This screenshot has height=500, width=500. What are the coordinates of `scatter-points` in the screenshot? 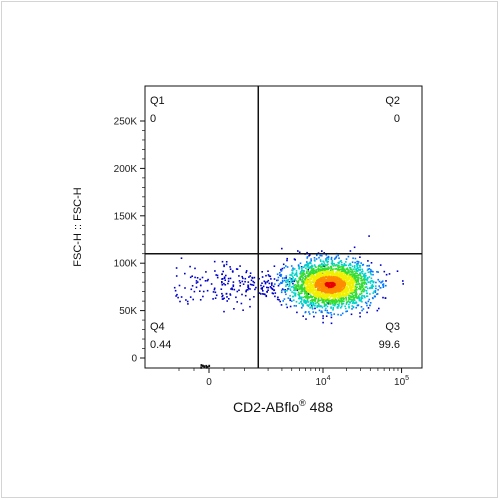 It's located at (288, 302).